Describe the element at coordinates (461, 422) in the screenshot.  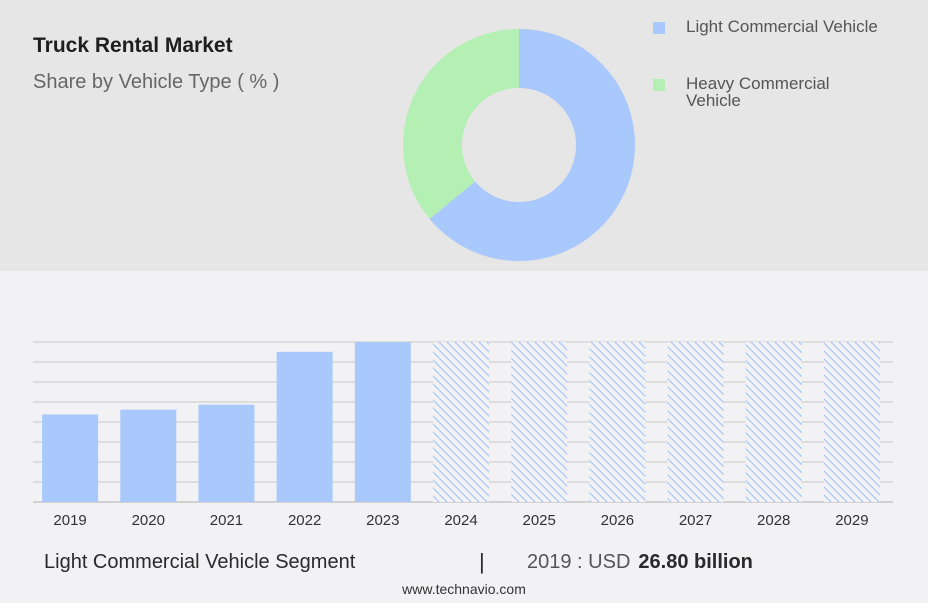
I see `forecast-bar-2024` at that location.